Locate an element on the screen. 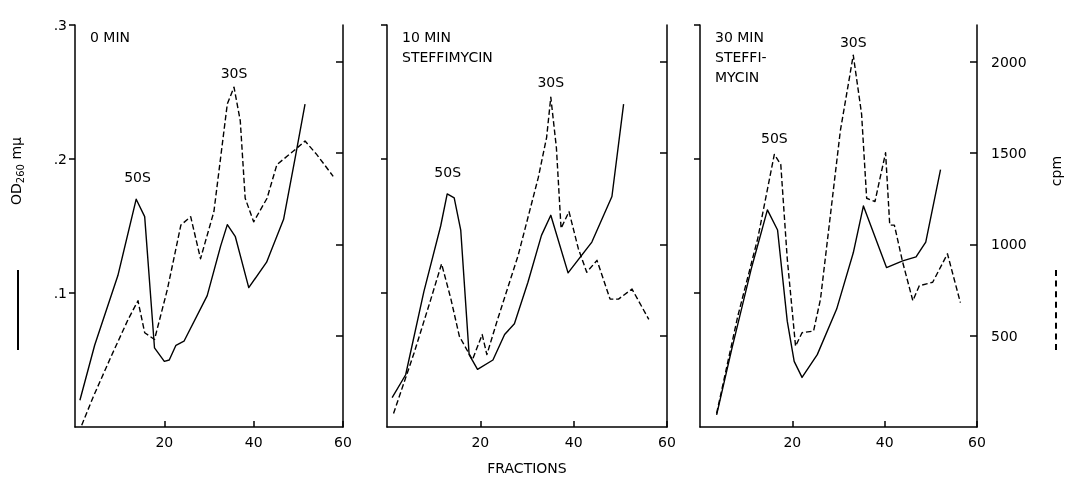  y-tick-label: .3 is located at coordinates (60, 25).